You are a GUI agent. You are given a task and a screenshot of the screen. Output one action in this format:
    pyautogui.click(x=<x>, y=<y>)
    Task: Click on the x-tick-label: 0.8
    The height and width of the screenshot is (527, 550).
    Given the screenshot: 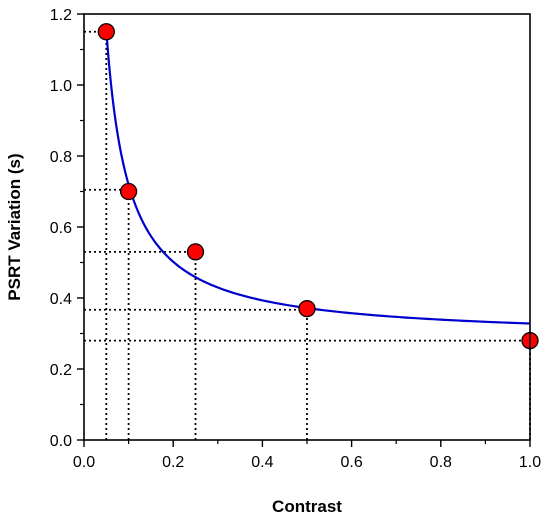 What is the action you would take?
    pyautogui.click(x=441, y=462)
    